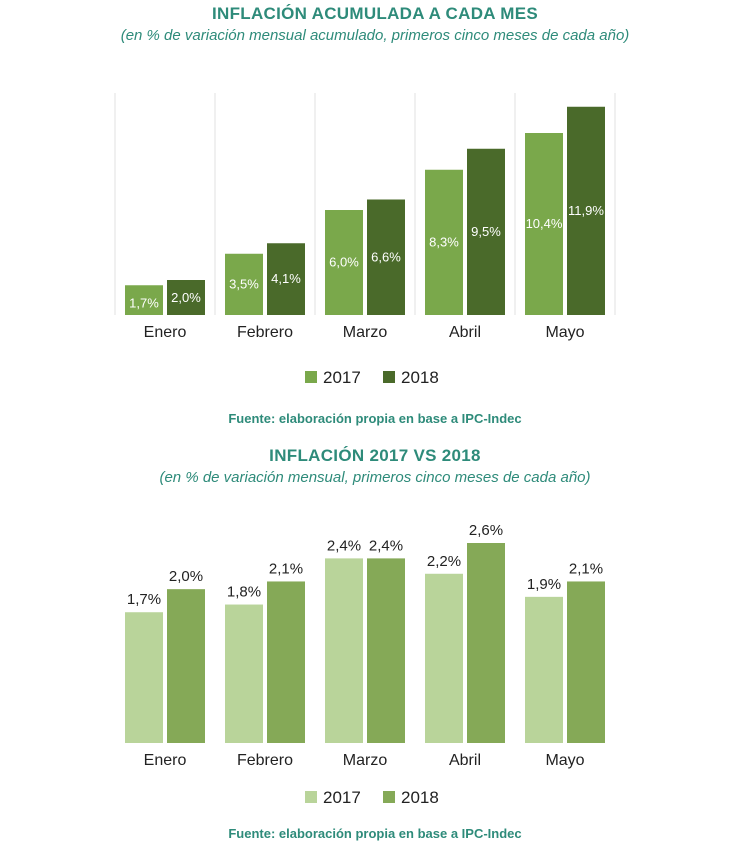 This screenshot has height=846, width=750. What do you see at coordinates (244, 592) in the screenshot?
I see `data-label: 1,8%` at bounding box center [244, 592].